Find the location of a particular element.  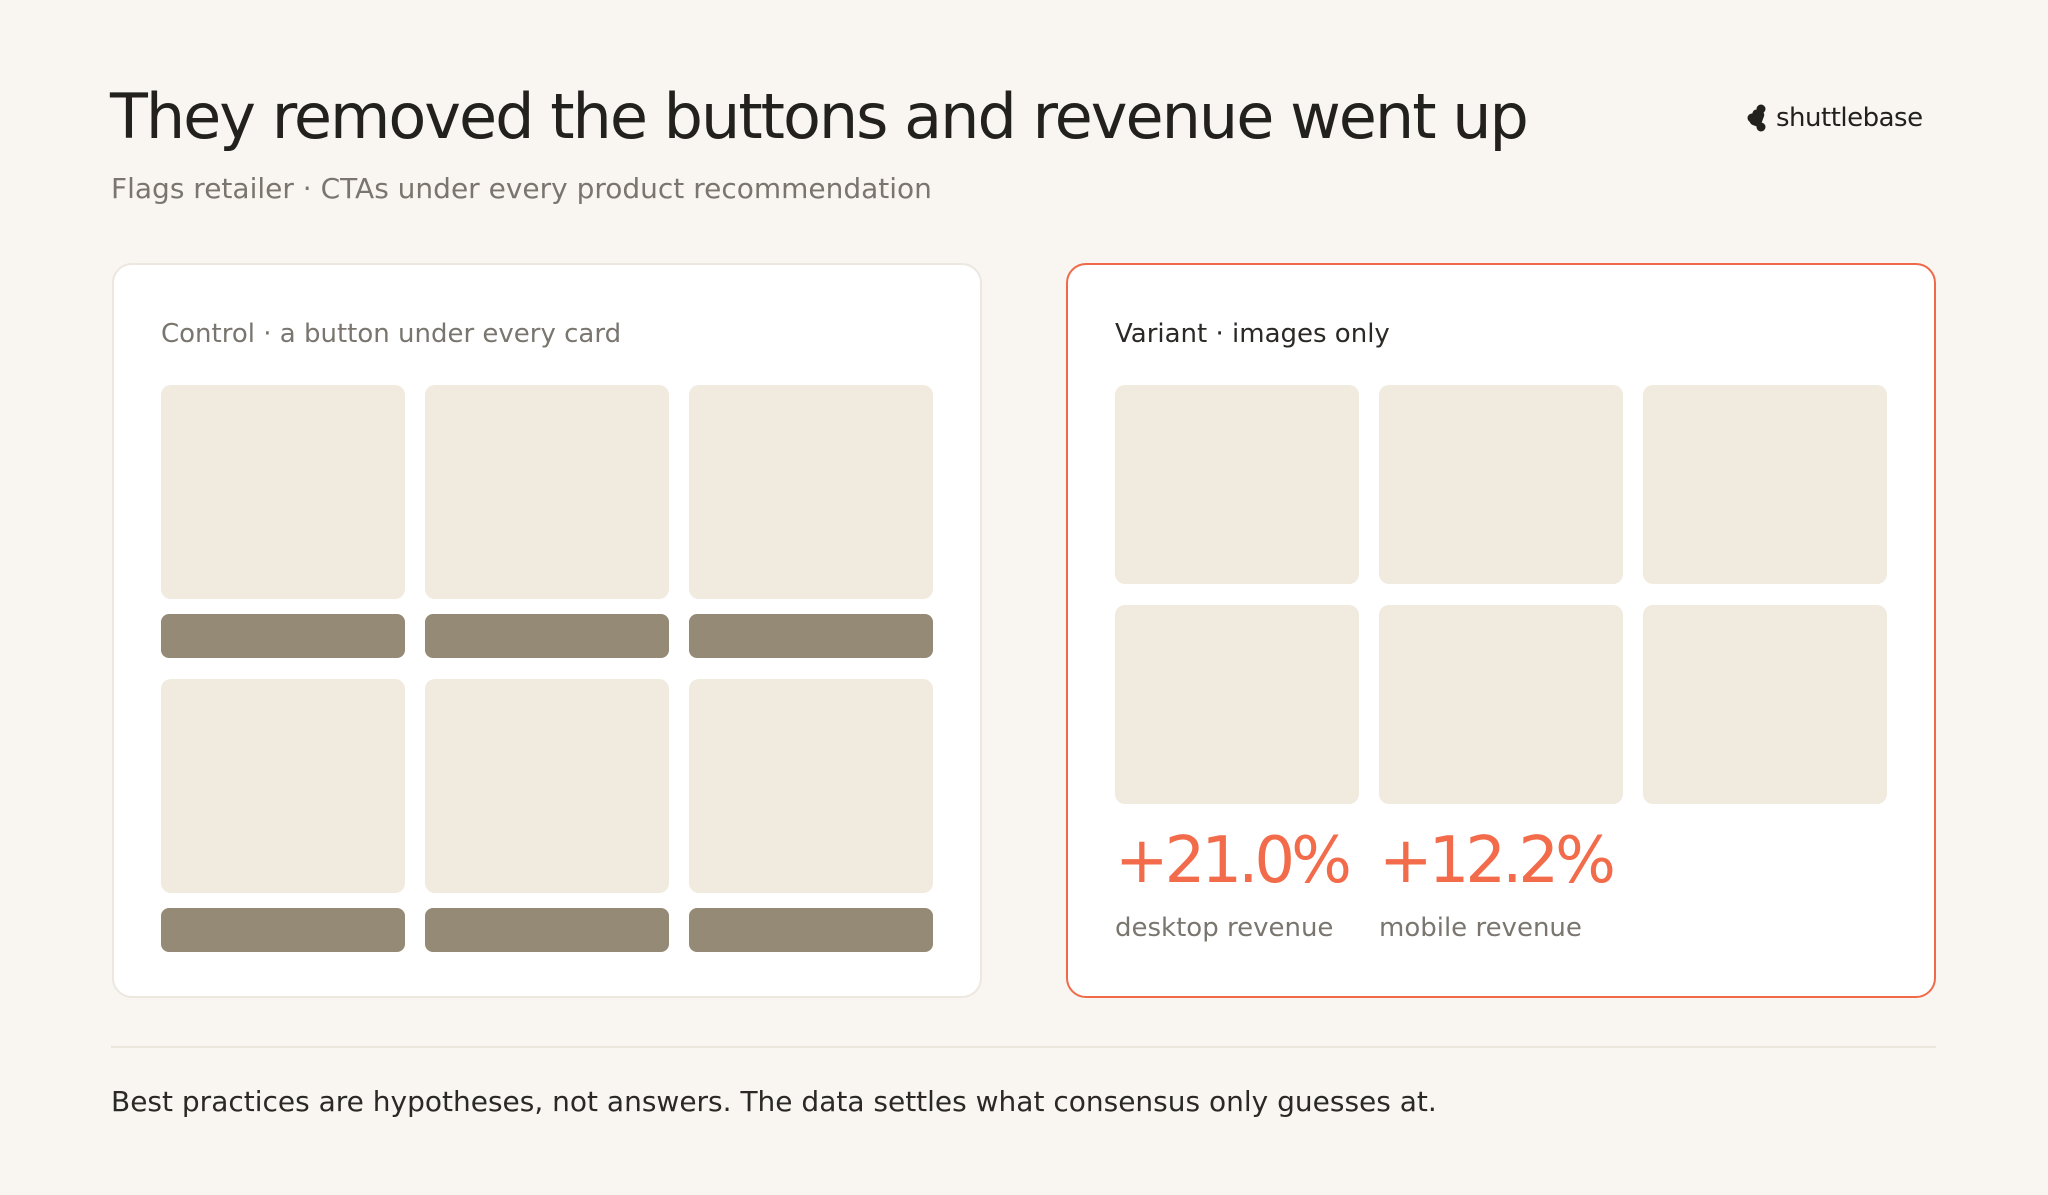

divider is located at coordinates (1023, 1047).